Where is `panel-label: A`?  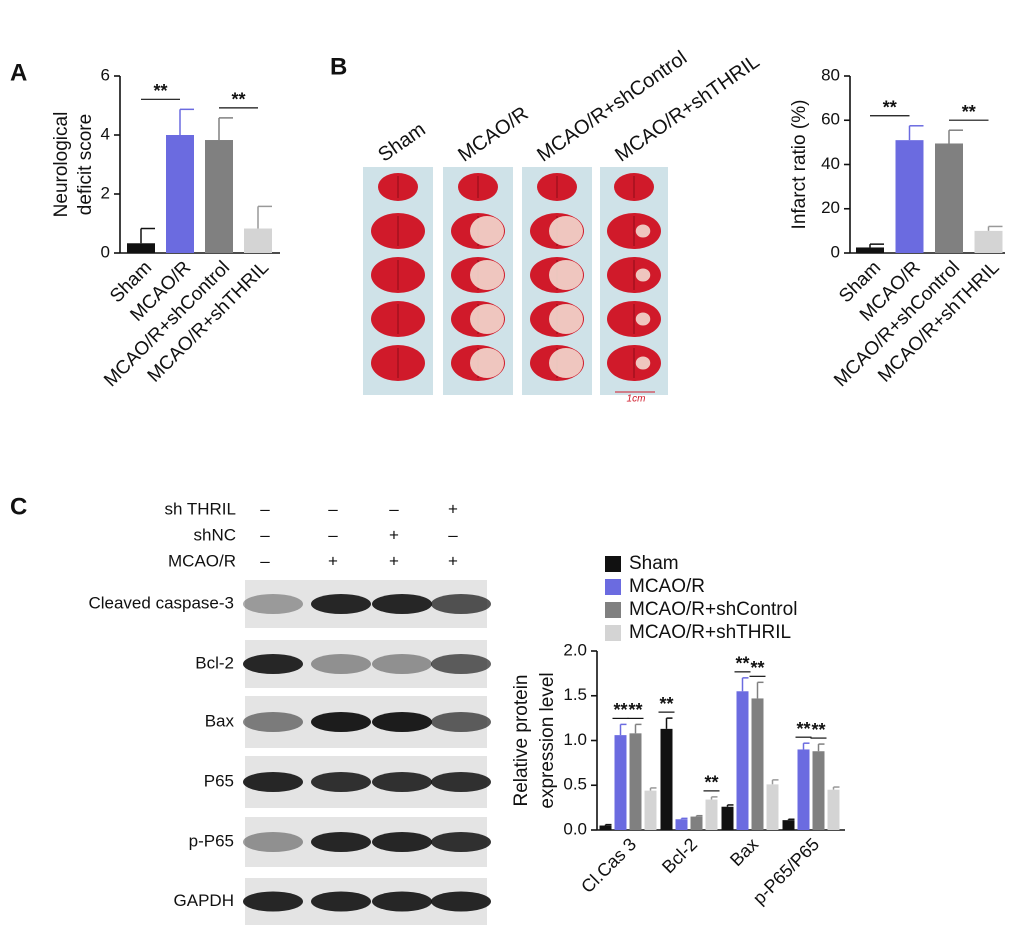
panel-label: A is located at coordinates (18, 72).